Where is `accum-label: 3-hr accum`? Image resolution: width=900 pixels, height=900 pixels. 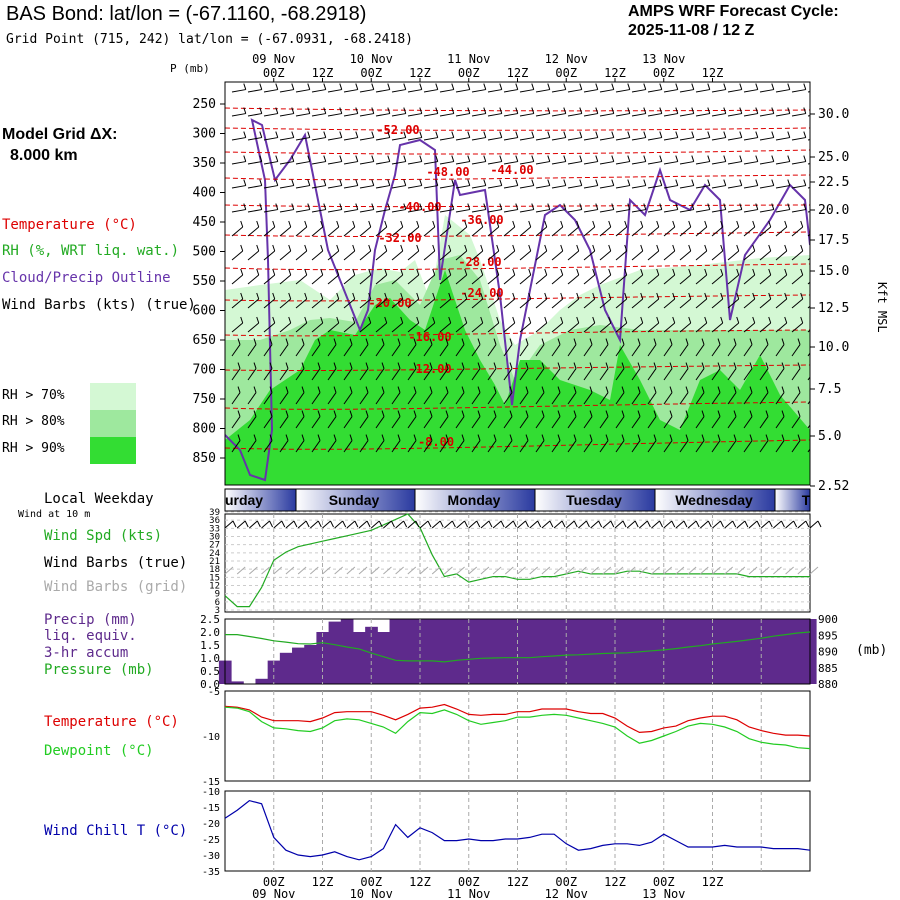
accum-label: 3-hr accum is located at coordinates (86, 653).